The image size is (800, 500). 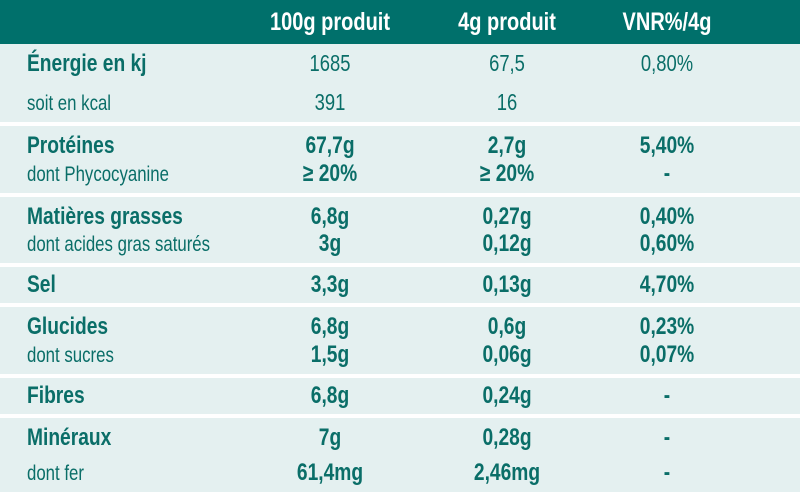 What do you see at coordinates (330, 102) in the screenshot?
I see `sub-value: 391` at bounding box center [330, 102].